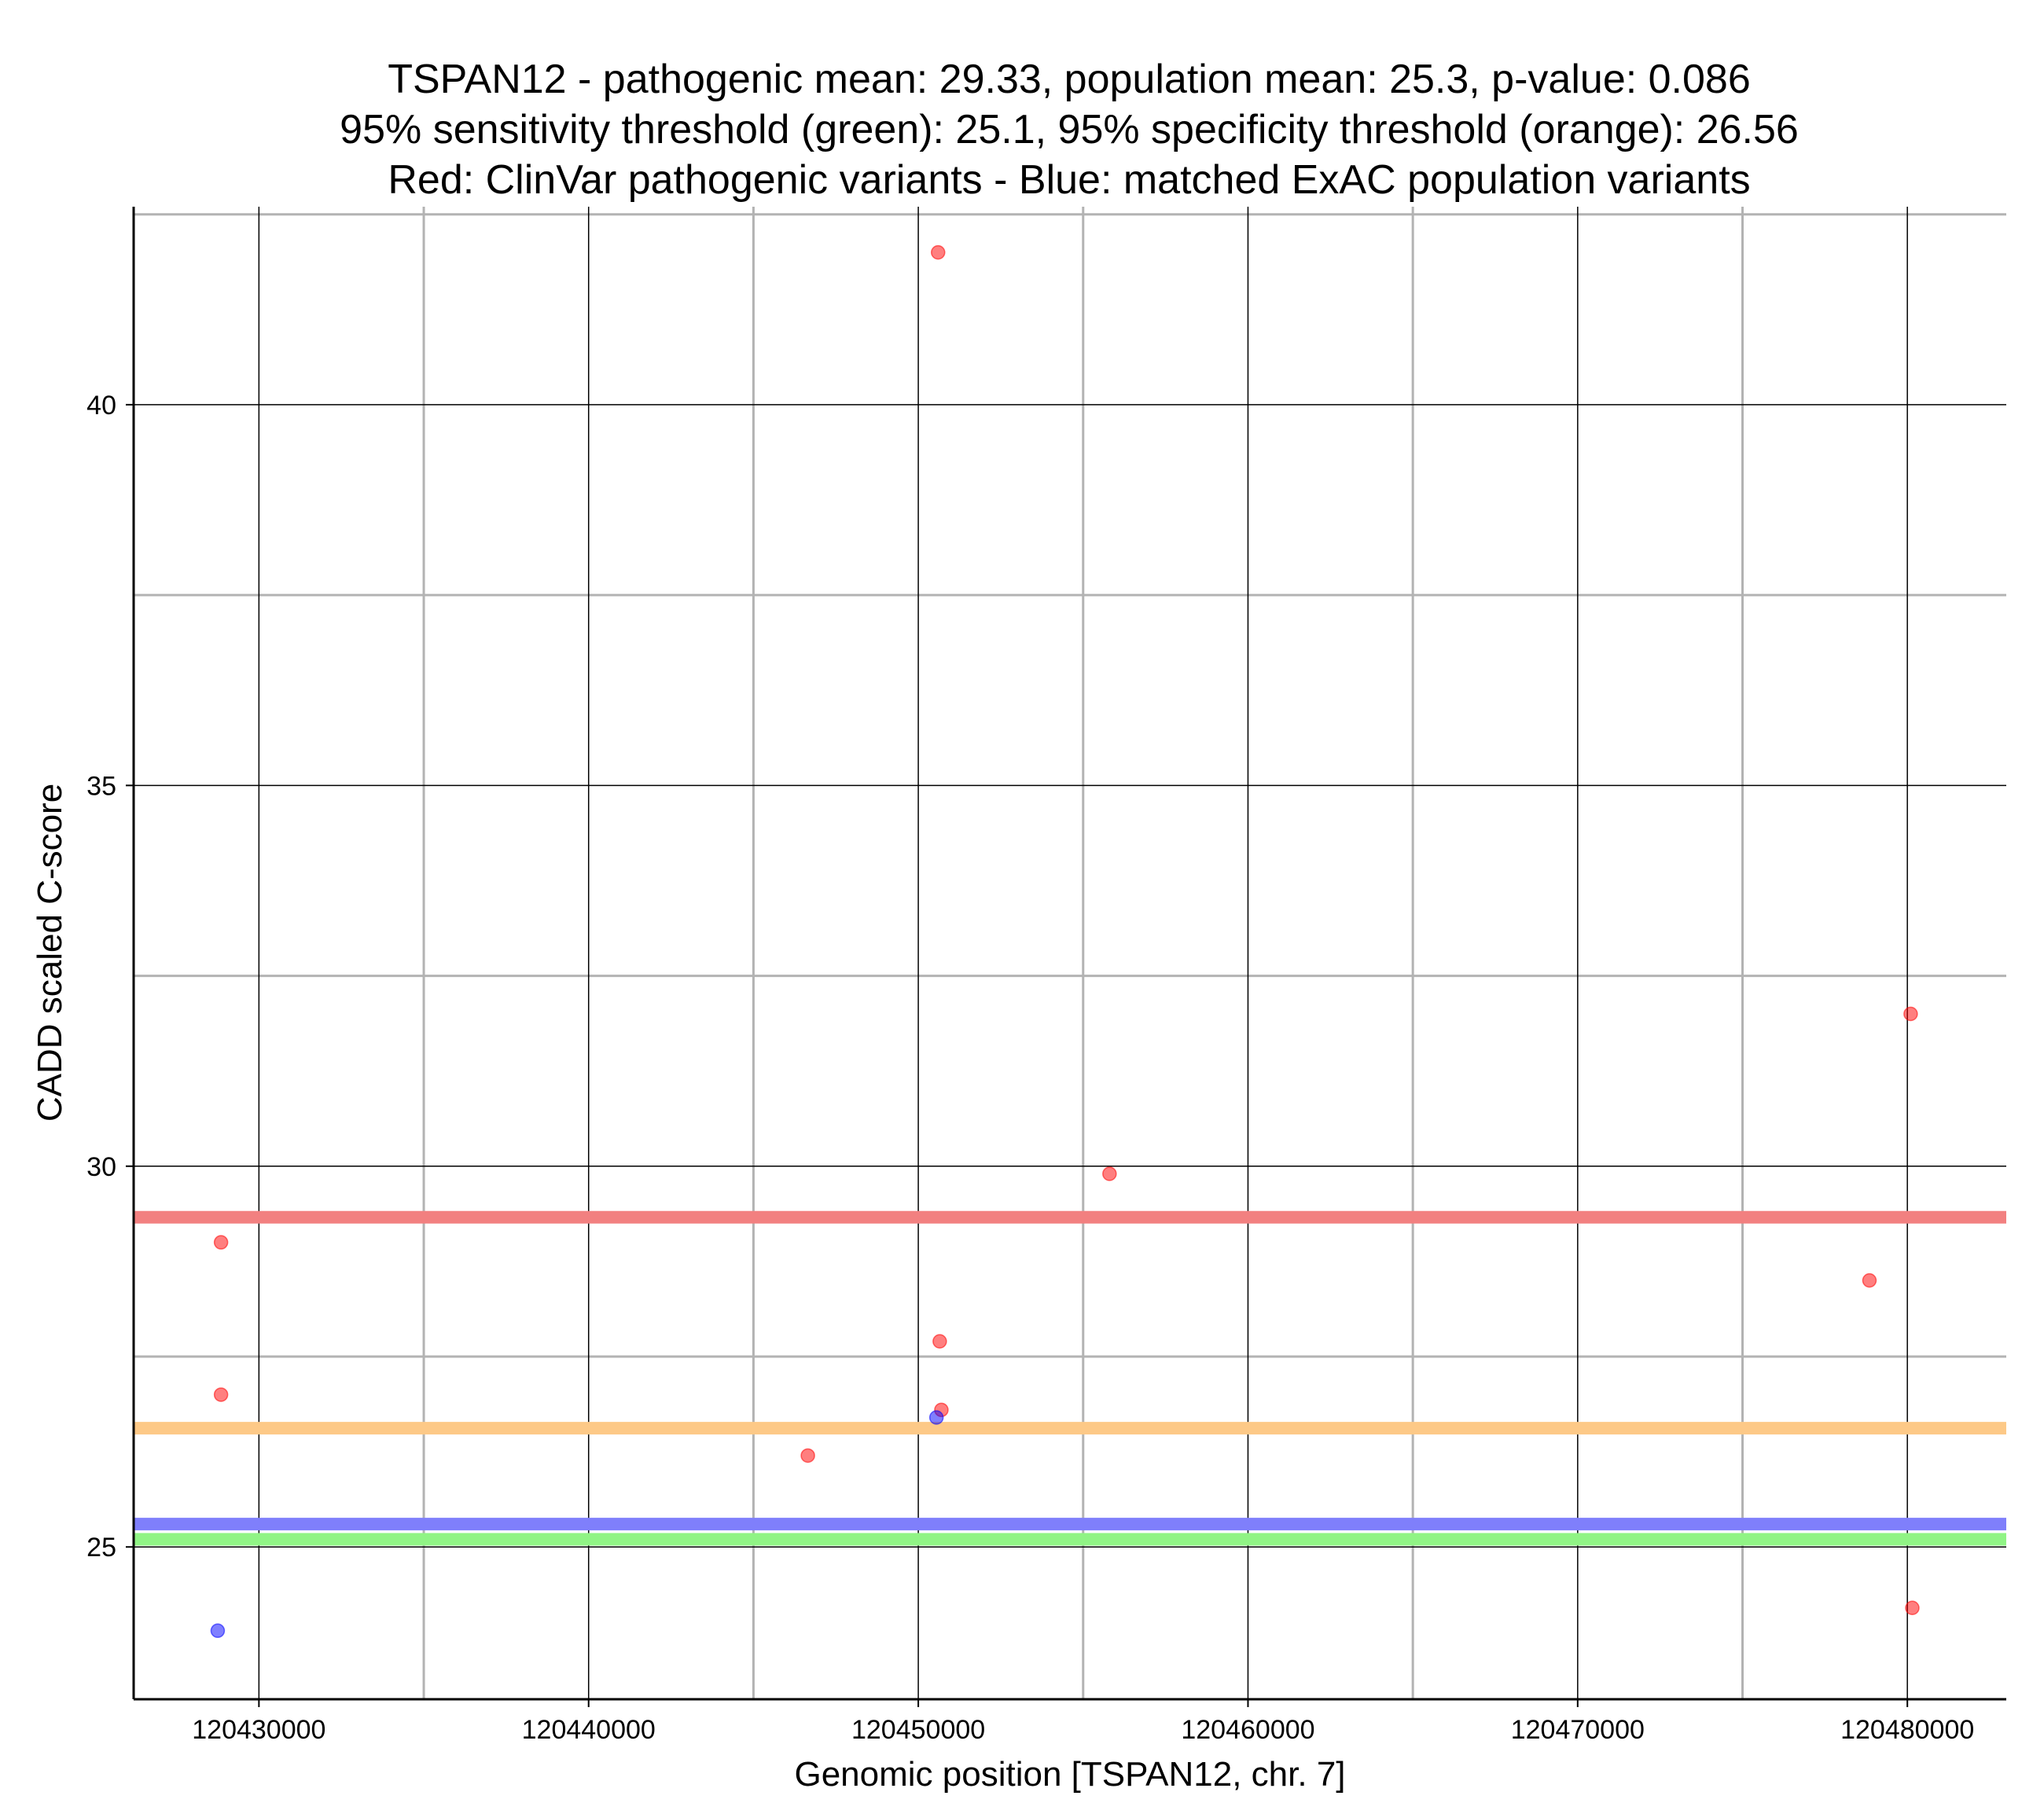 The image size is (2044, 1814). I want to click on y-axis-title: CADD scaled C-score, so click(50, 953).